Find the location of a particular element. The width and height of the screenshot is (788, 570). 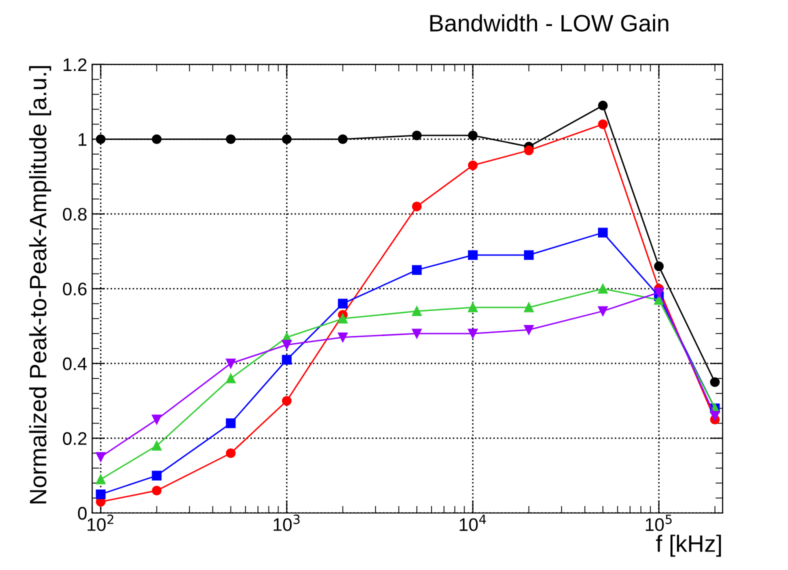

x-tick-label: 10$^{4}$ is located at coordinates (473, 522).